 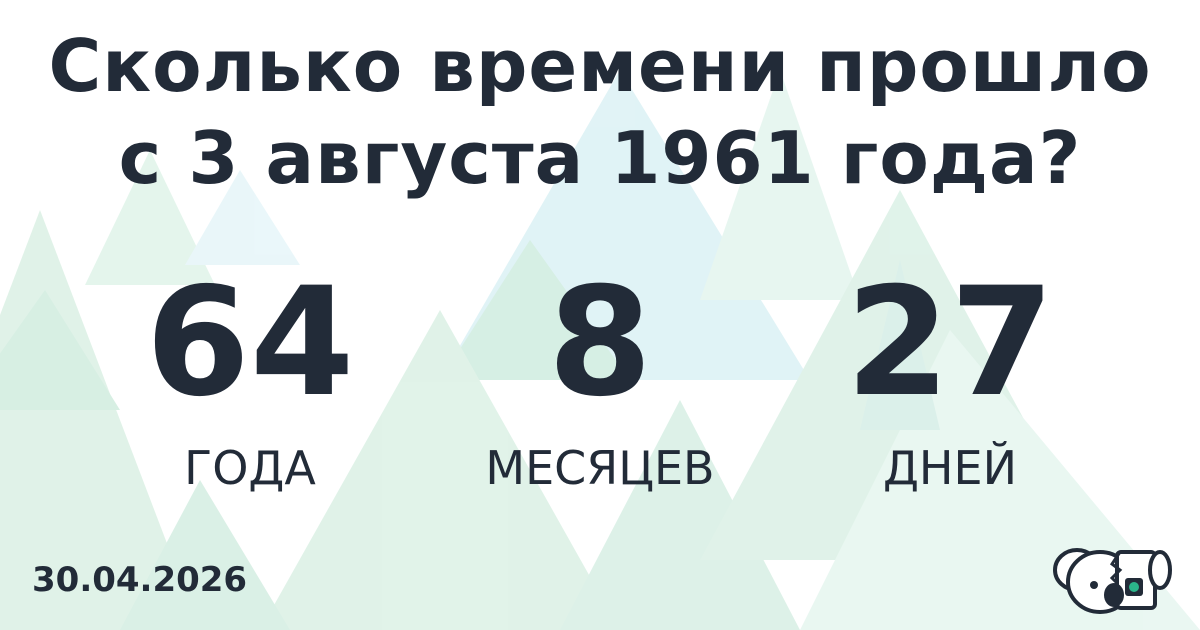 What do you see at coordinates (600, 66) in the screenshot?
I see `title-line-1: Сколько времени прошло` at bounding box center [600, 66].